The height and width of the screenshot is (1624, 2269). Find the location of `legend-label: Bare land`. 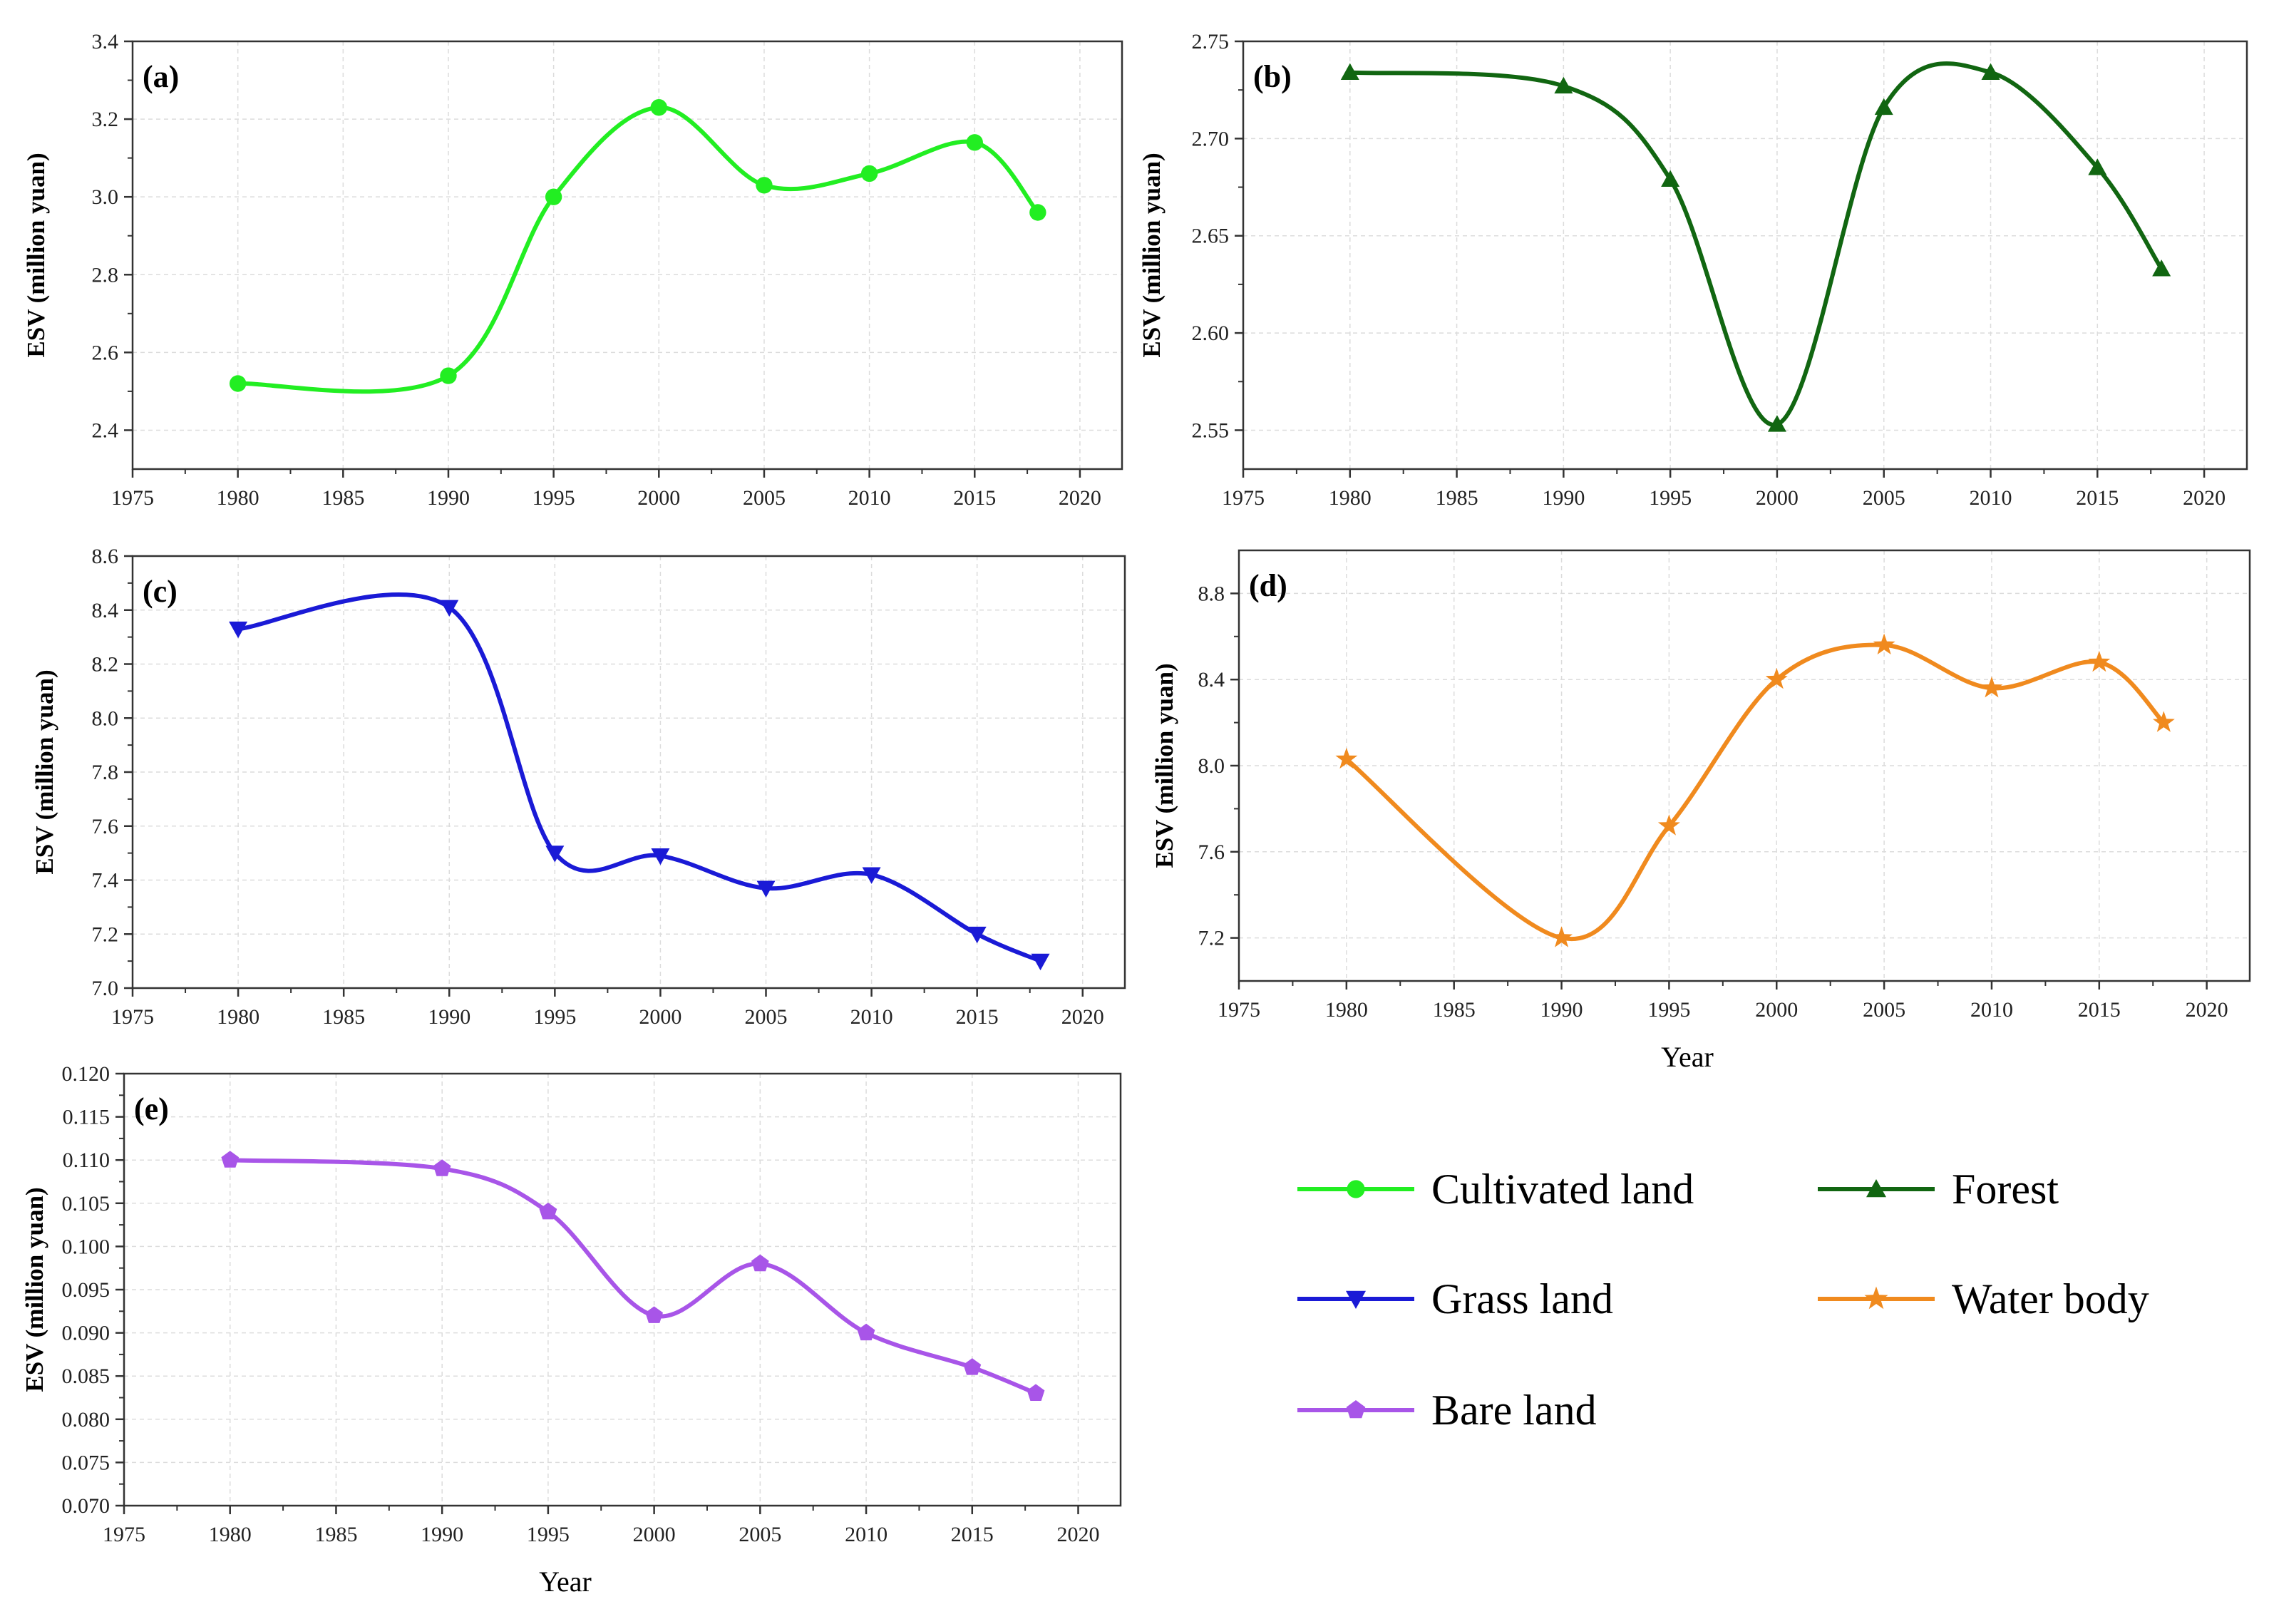

legend-label: Bare land is located at coordinates (1514, 1410).